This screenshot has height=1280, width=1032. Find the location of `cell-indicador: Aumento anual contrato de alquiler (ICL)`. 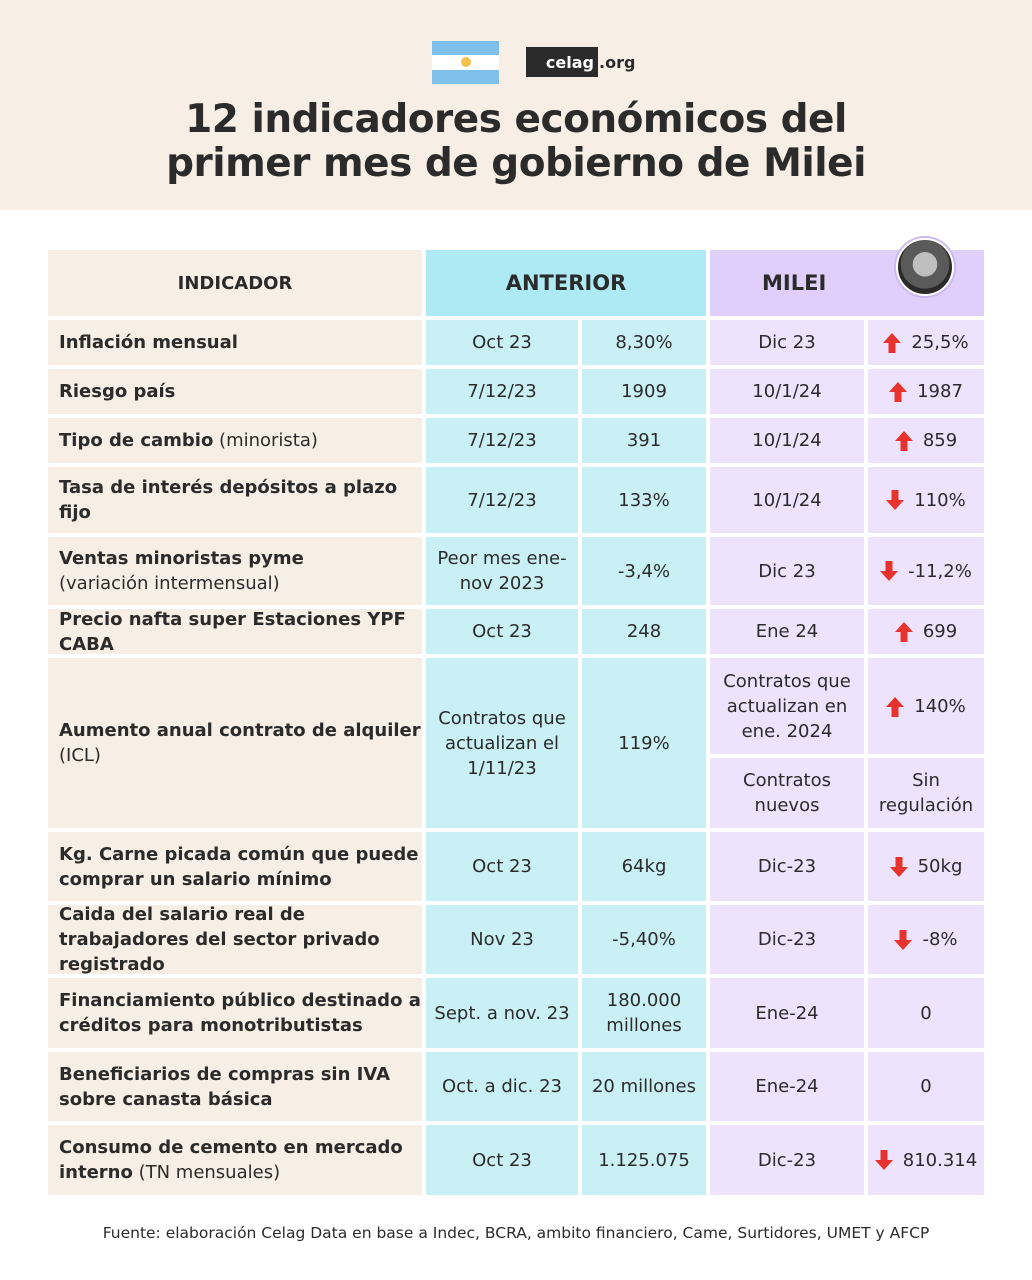

cell-indicador: Aumento anual contrato de alquiler (ICL) is located at coordinates (235, 743).